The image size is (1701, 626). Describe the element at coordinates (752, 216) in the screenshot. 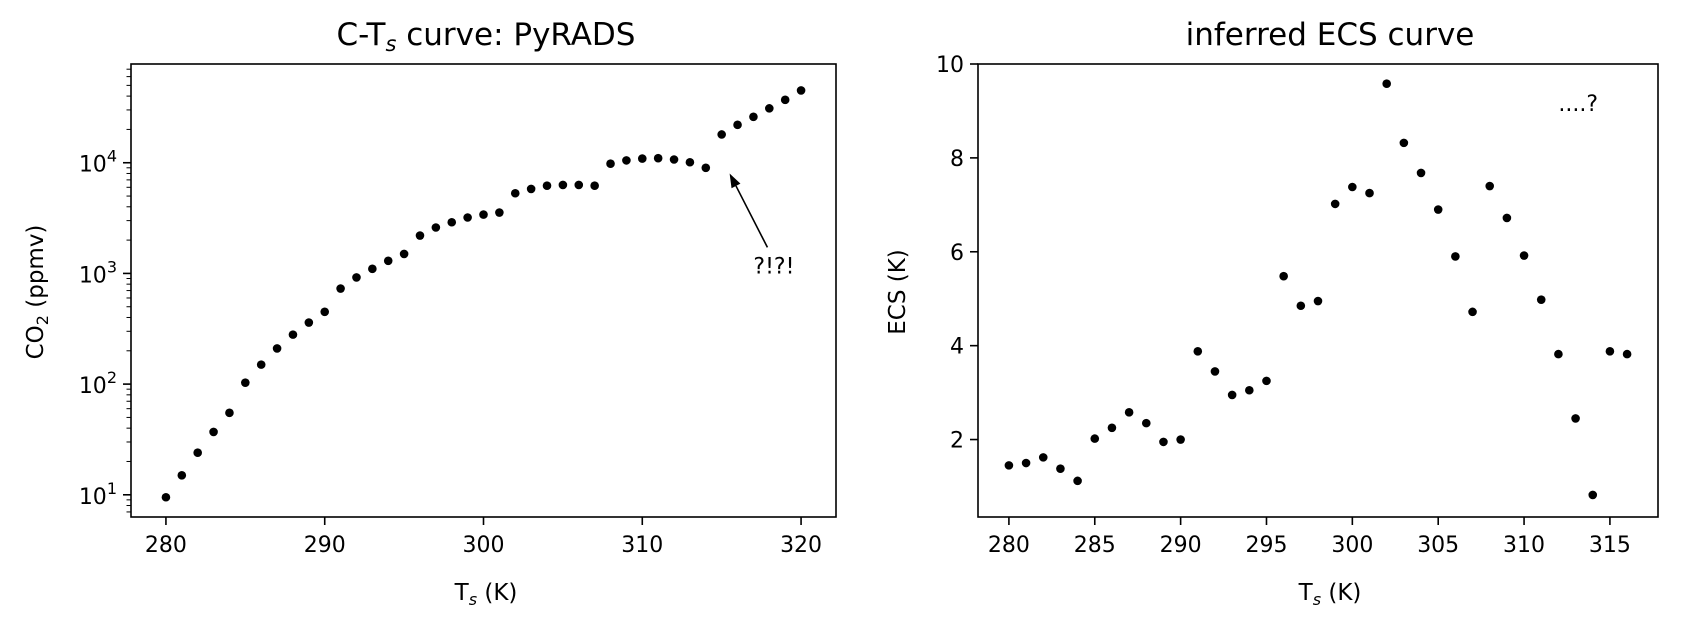

I see `annotation-arrow` at that location.